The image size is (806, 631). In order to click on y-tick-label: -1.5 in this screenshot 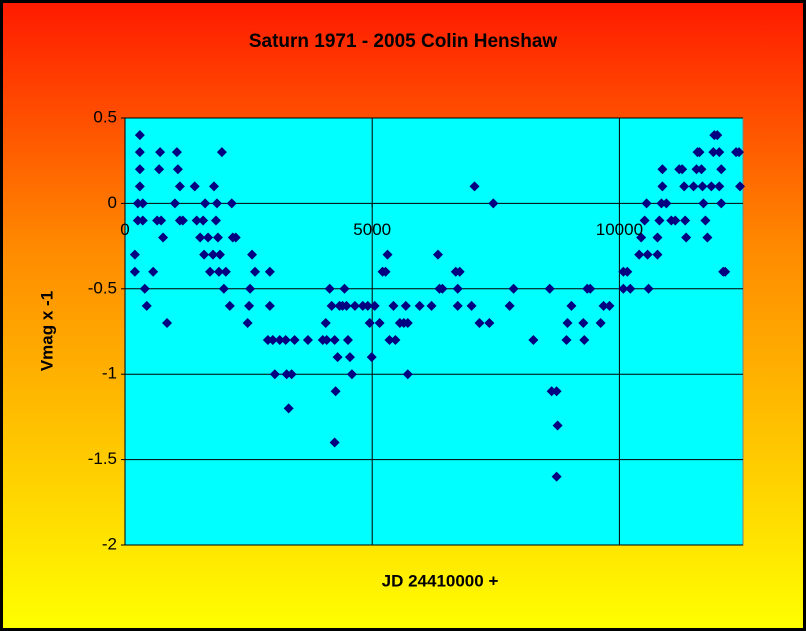, I will do `click(102, 458)`.